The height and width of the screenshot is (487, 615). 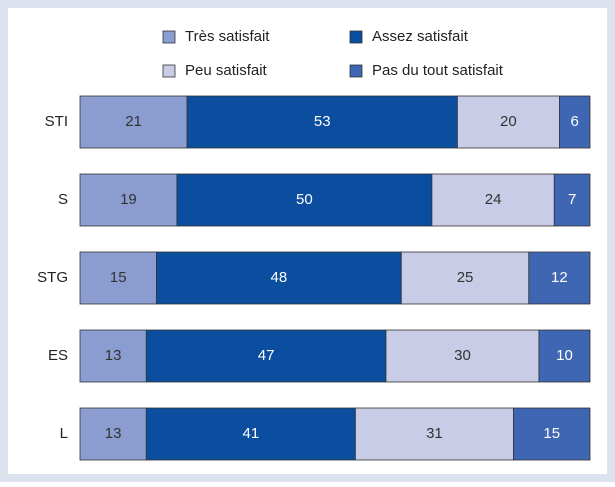 I want to click on data-label: 50, so click(x=304, y=199).